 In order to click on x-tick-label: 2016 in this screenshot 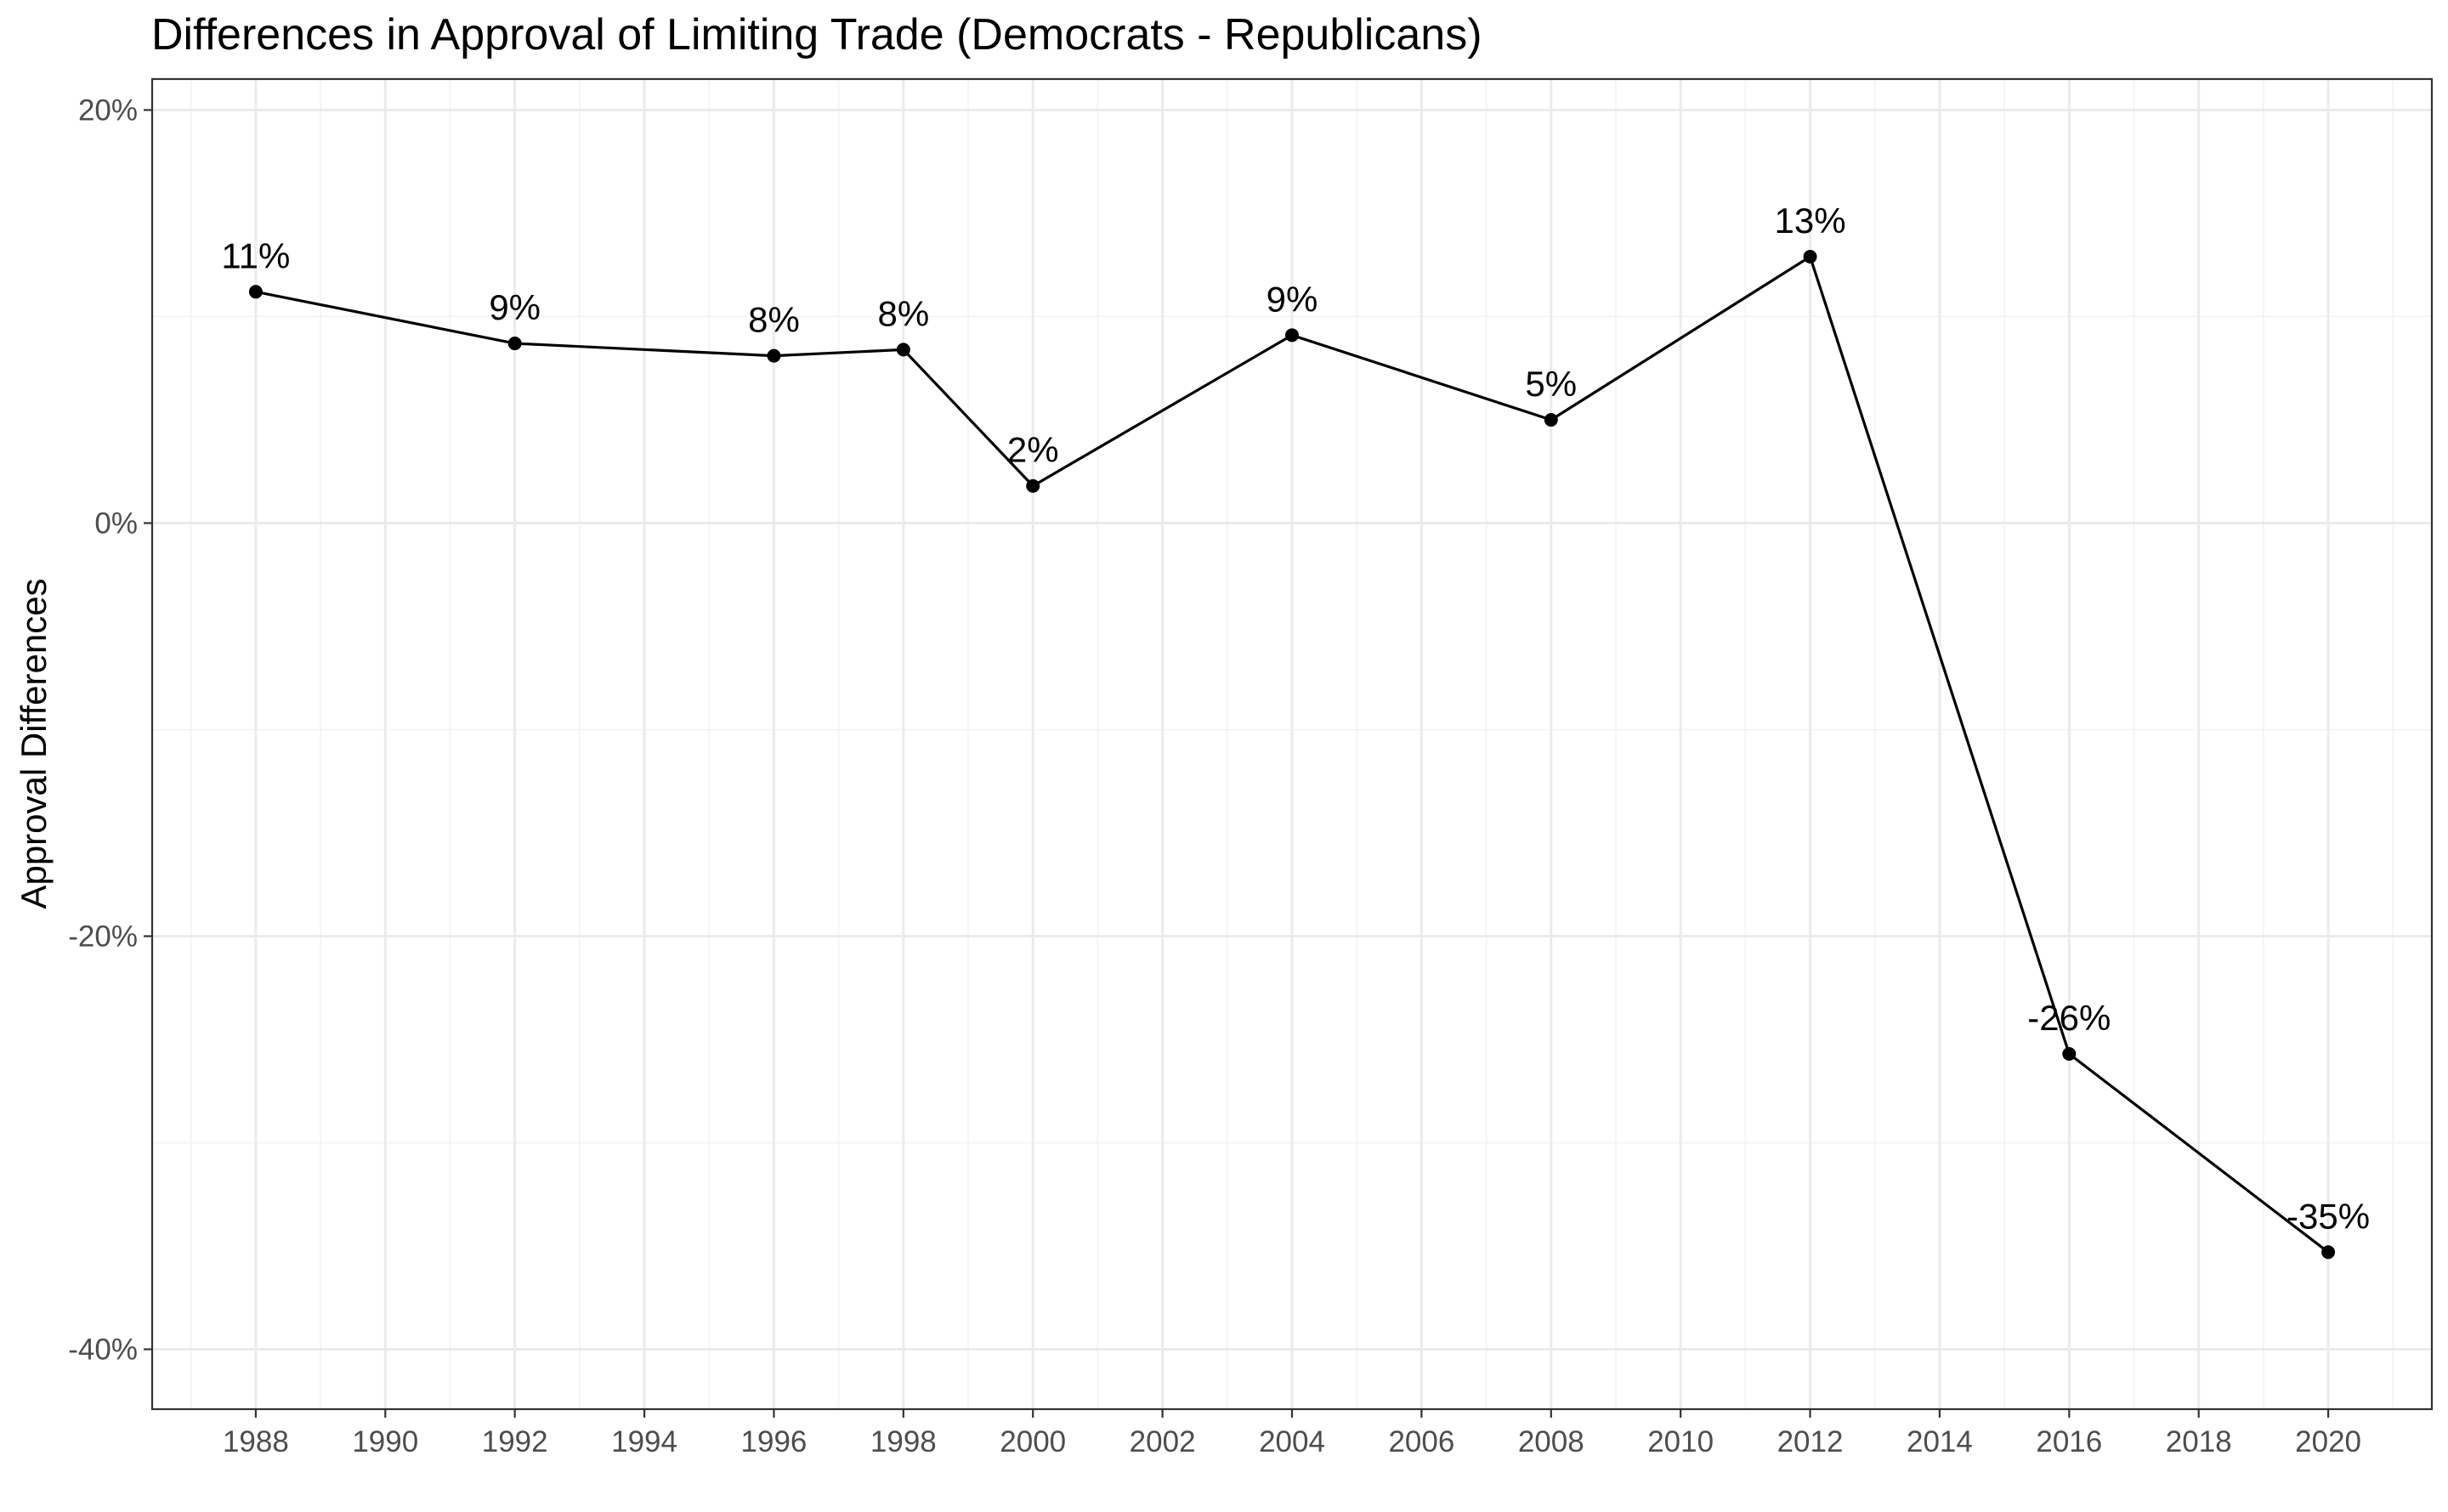, I will do `click(2069, 1441)`.